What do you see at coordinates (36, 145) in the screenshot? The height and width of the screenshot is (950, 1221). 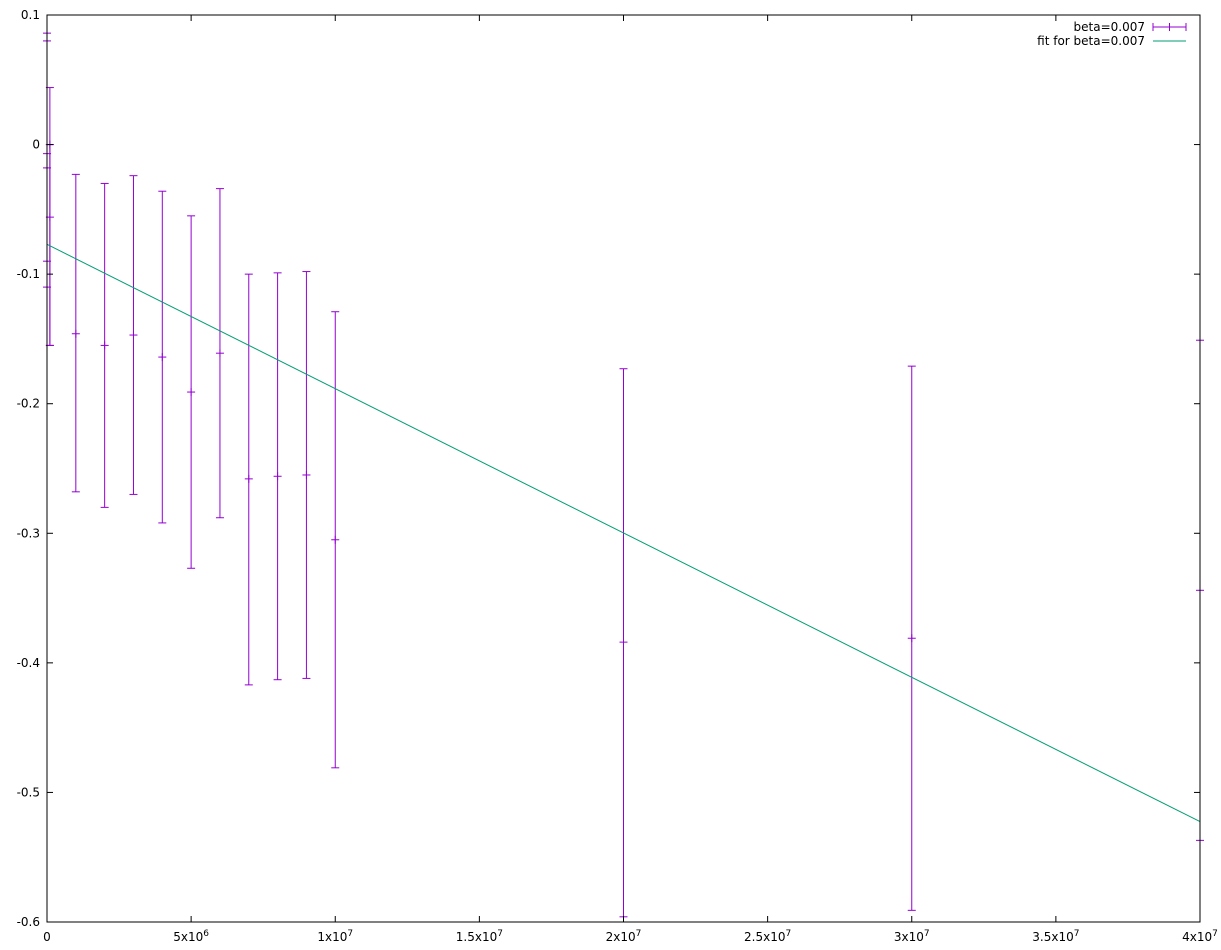 I see `y-tick-label: 0` at bounding box center [36, 145].